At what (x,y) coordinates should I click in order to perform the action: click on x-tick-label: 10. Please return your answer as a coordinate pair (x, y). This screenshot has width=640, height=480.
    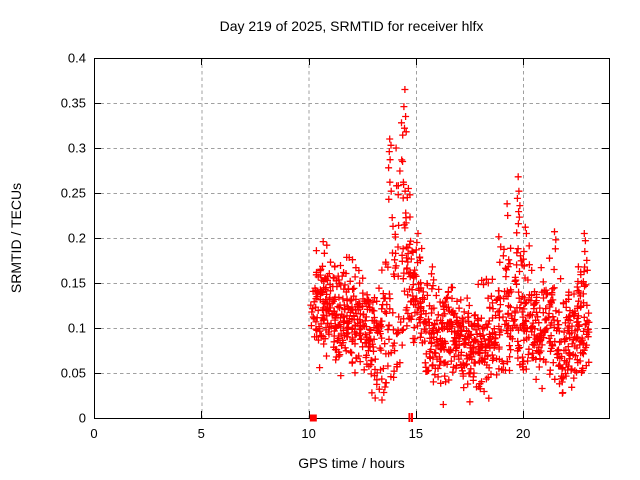
    Looking at the image, I should click on (308, 433).